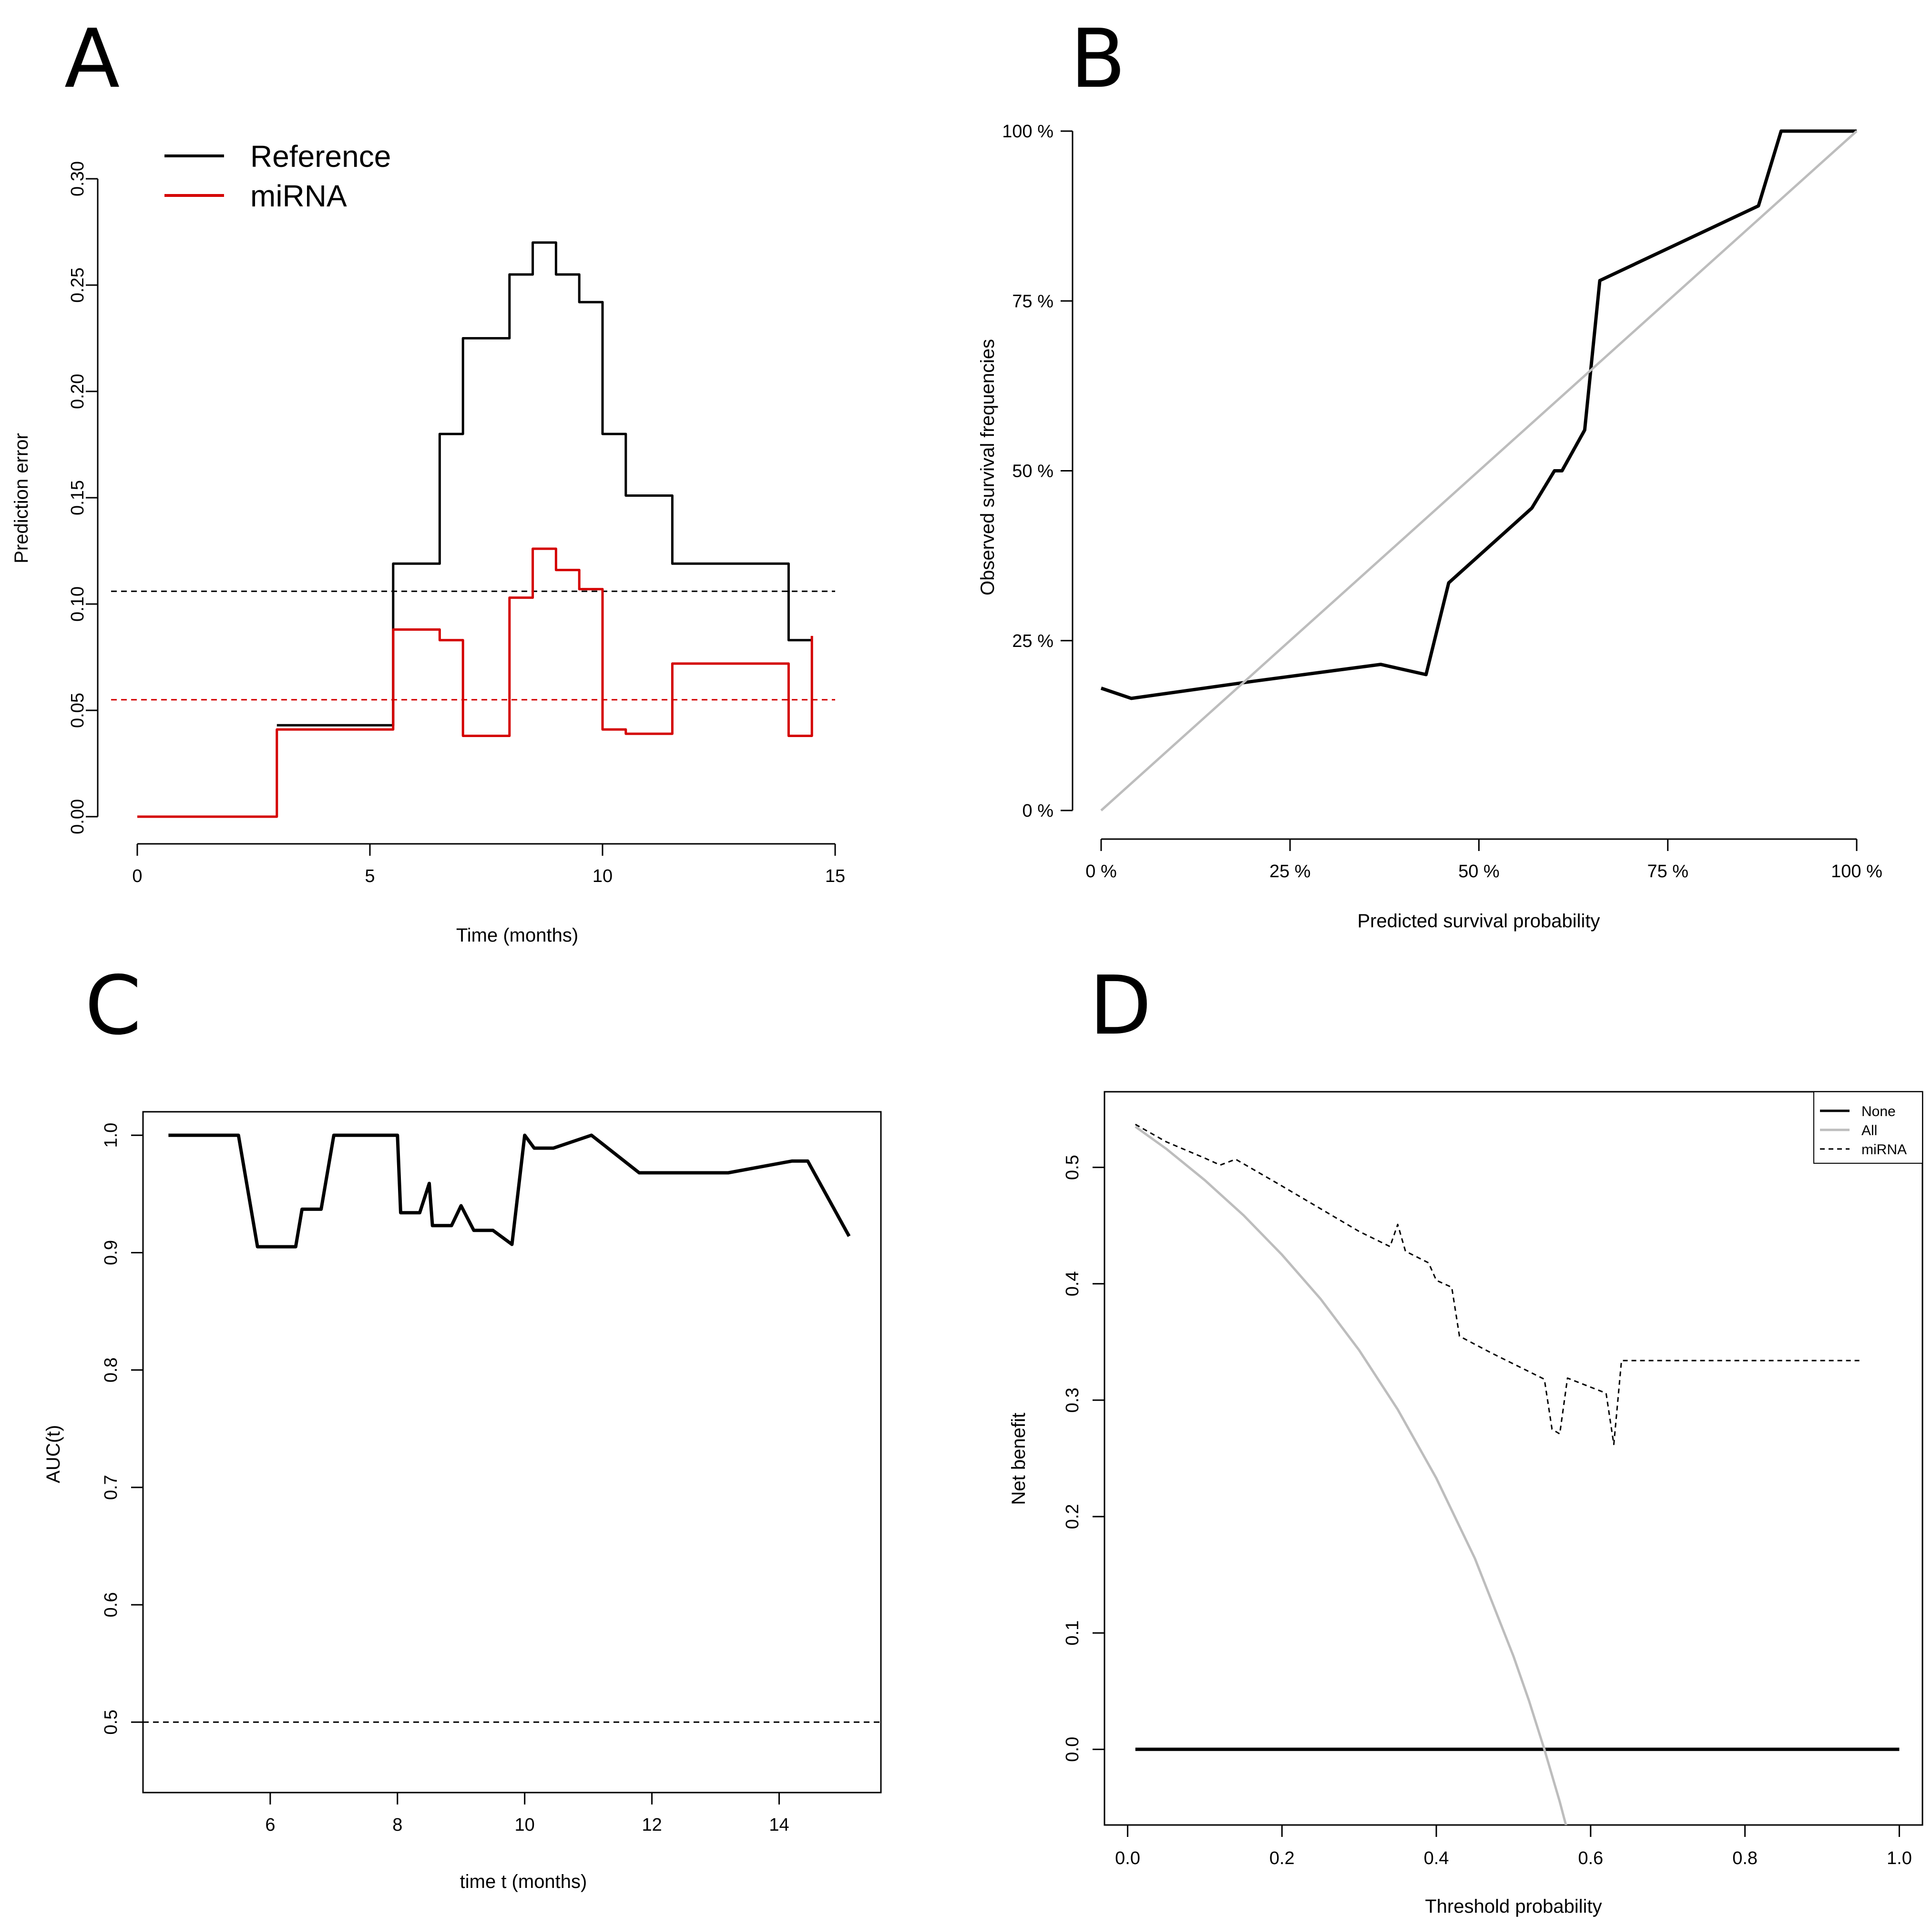  What do you see at coordinates (1899, 1858) in the screenshot?
I see `panel-d-x-tick-label: 1.0` at bounding box center [1899, 1858].